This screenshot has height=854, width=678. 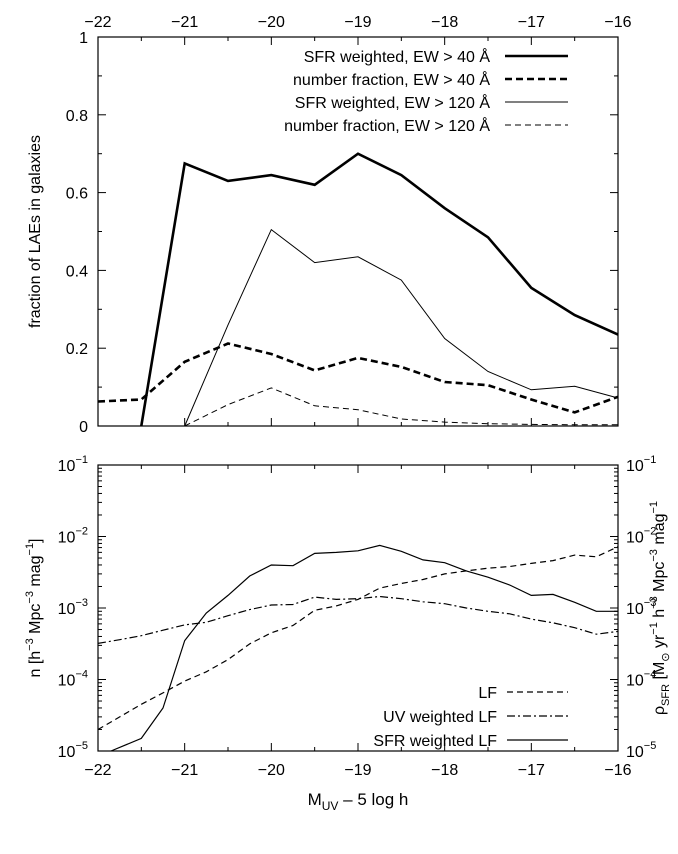 I want to click on y2-tick-exponent: −5, so click(x=650, y=746).